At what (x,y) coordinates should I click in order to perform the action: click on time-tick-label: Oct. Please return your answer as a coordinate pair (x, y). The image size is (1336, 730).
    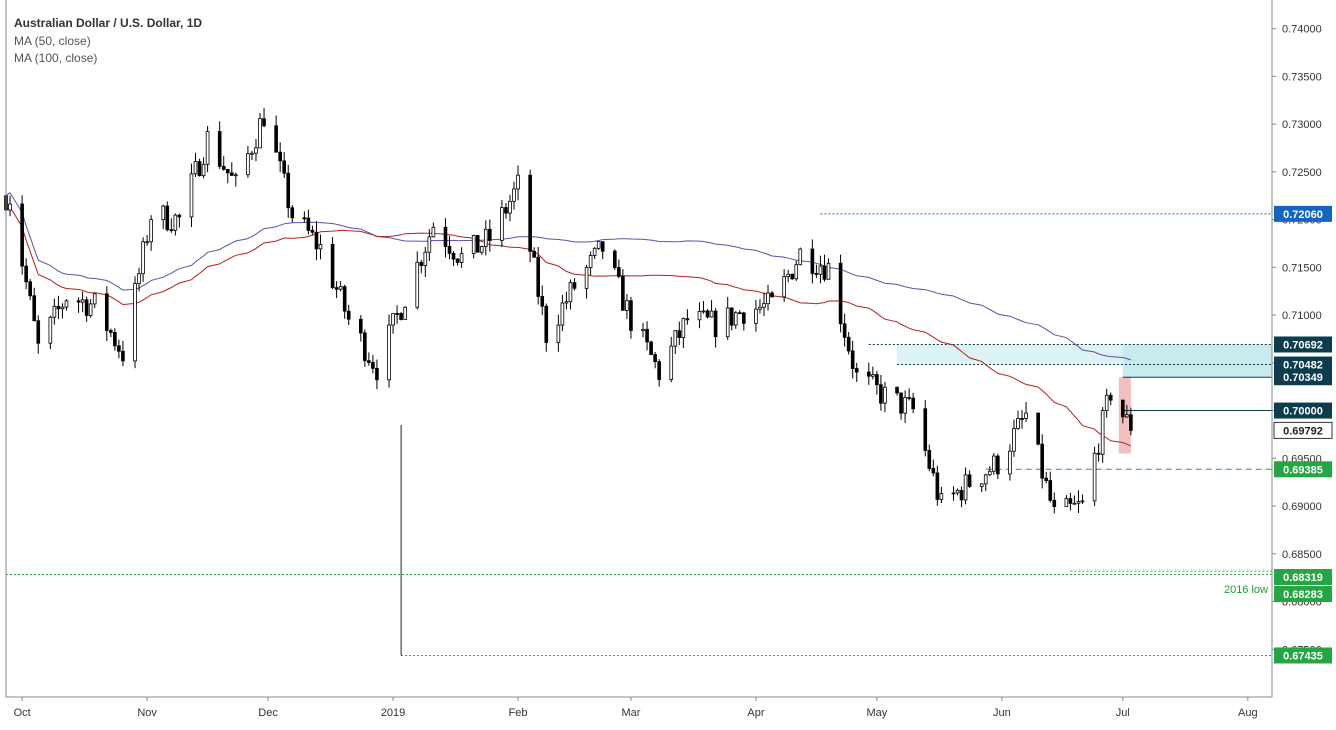
    Looking at the image, I should click on (22, 713).